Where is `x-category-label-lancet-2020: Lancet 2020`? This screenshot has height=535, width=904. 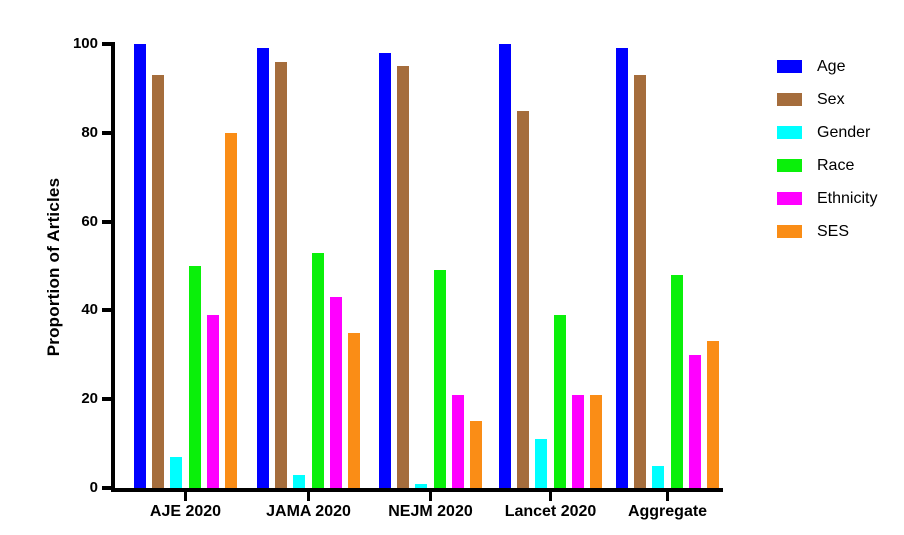 x-category-label-lancet-2020: Lancet 2020 is located at coordinates (550, 511).